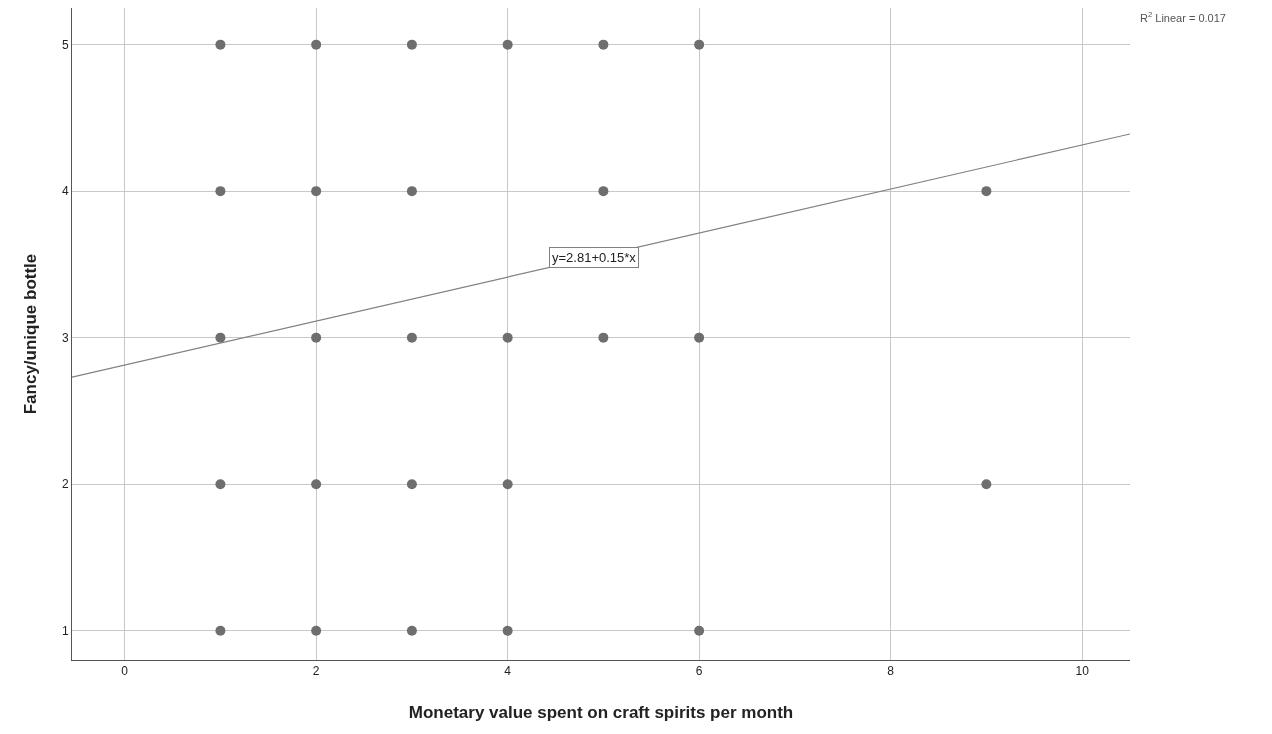  Describe the element at coordinates (1183, 17) in the screenshot. I see `text: R$^{2}$ Linear = 0.017` at that location.